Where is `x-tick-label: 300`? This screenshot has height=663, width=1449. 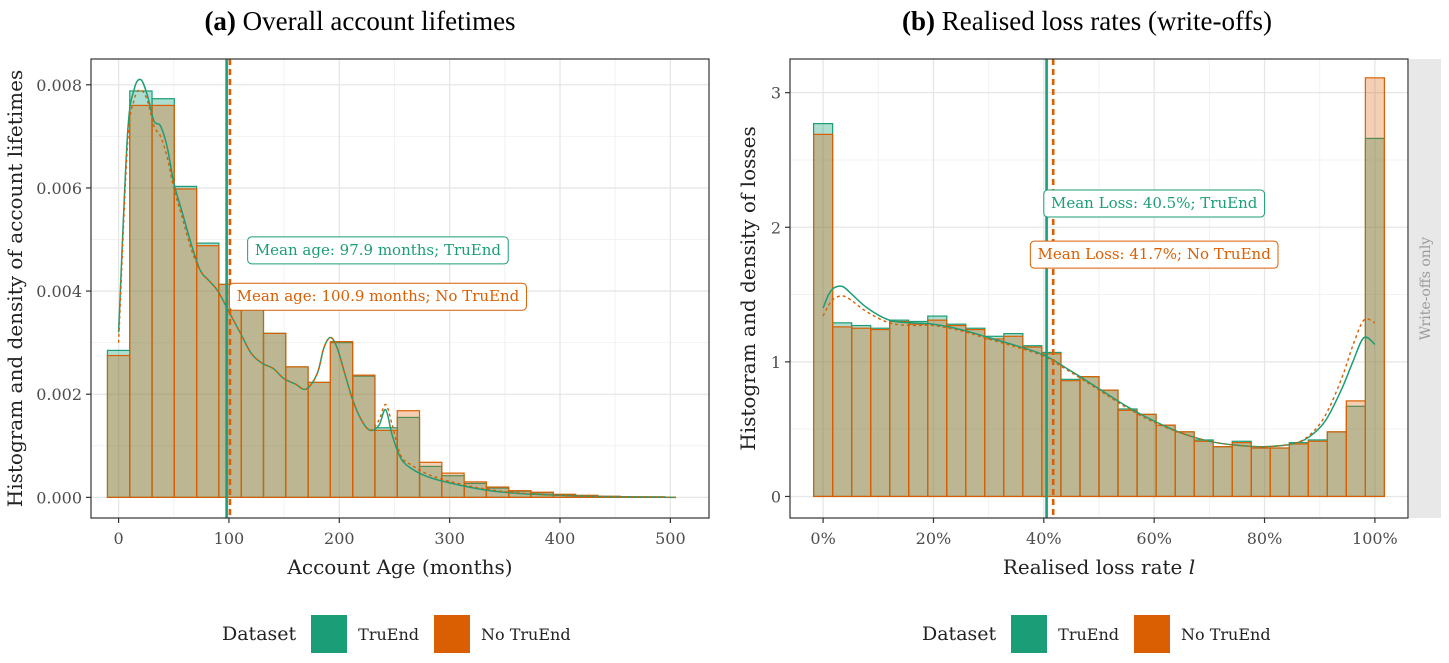
x-tick-label: 300 is located at coordinates (449, 538).